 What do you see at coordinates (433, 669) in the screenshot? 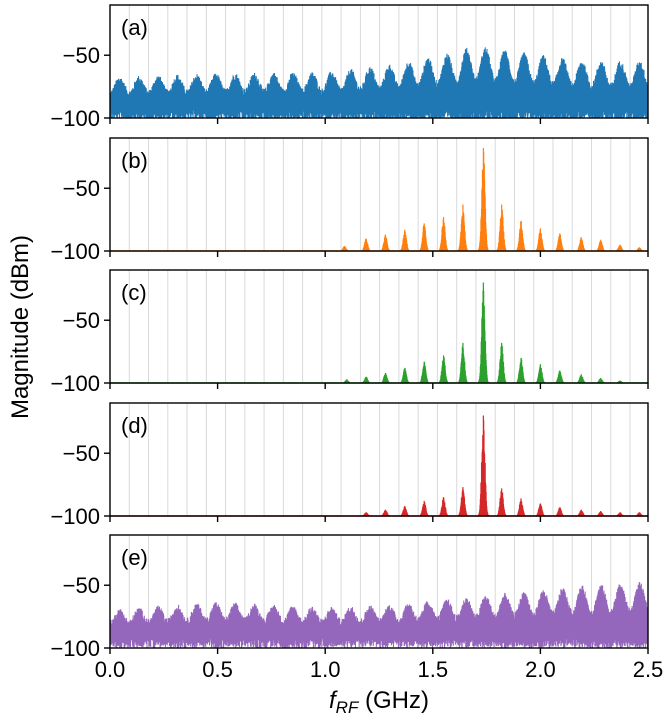
I see `x-tick-label: 1.5` at bounding box center [433, 669].